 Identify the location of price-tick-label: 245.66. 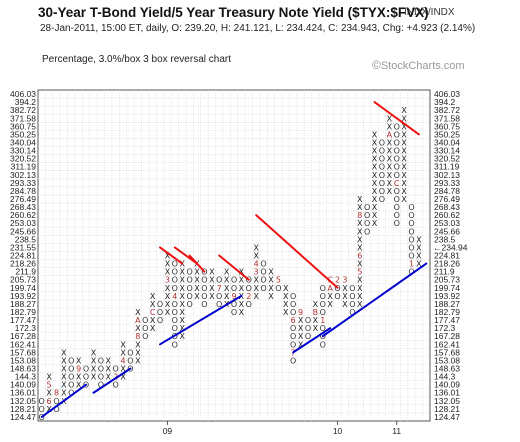
(447, 231).